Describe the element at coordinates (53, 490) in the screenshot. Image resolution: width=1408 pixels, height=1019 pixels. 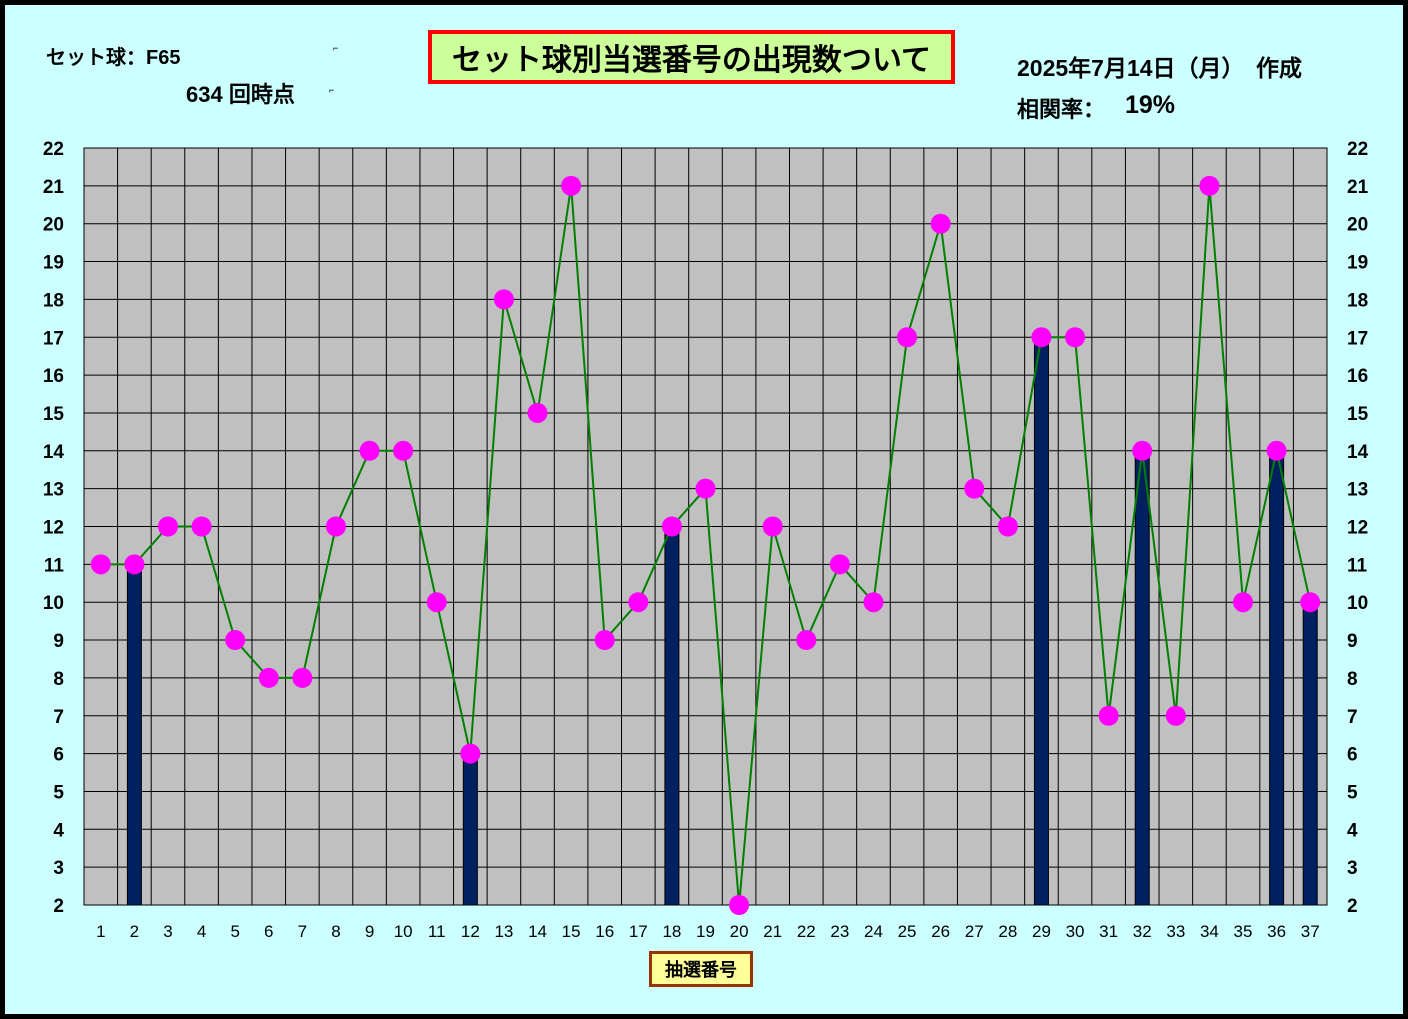
I see `y-tick-label-left: 13` at that location.